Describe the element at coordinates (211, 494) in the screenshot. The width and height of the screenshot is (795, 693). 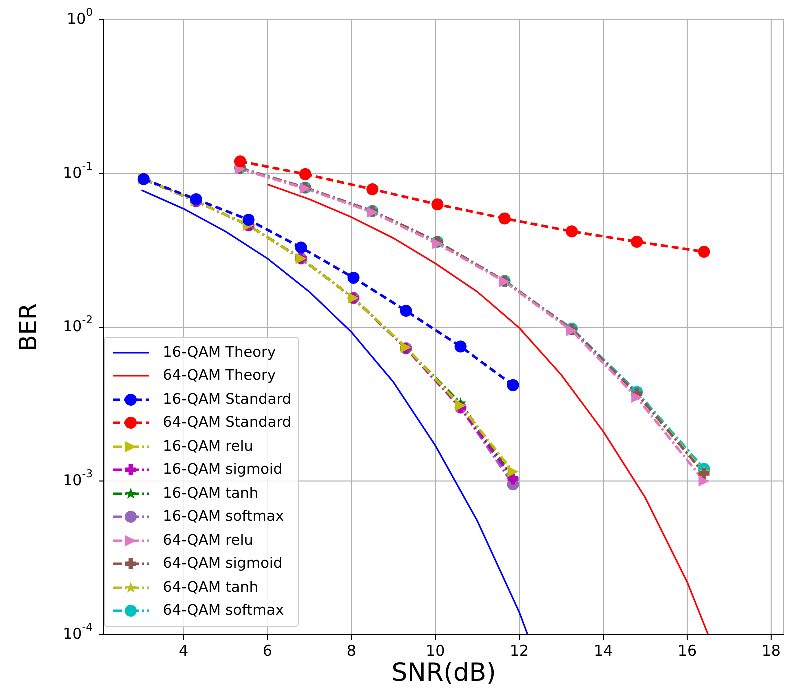
I see `legend-label: 16-QAM tanh` at that location.